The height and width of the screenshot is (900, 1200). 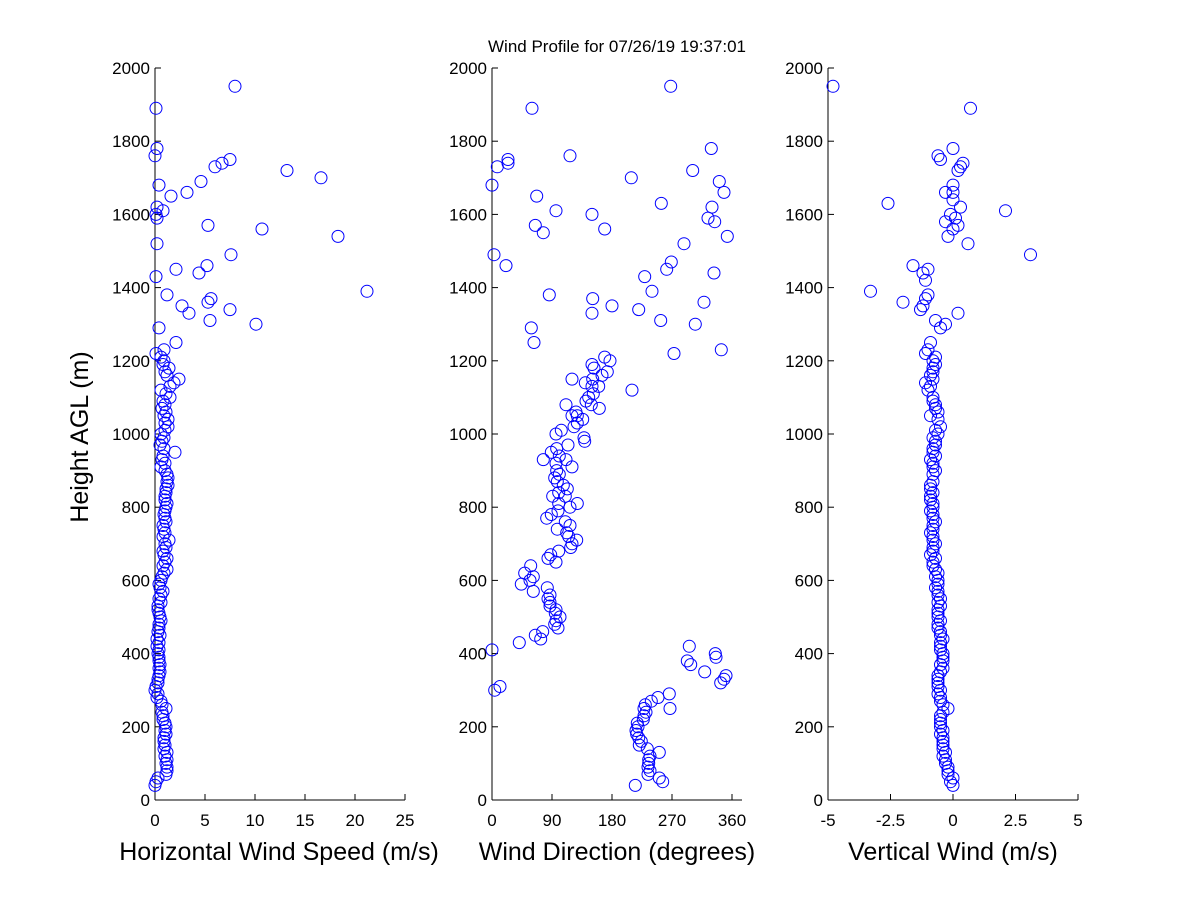 What do you see at coordinates (818, 800) in the screenshot?
I see `vertical-y-tick-label: 0` at bounding box center [818, 800].